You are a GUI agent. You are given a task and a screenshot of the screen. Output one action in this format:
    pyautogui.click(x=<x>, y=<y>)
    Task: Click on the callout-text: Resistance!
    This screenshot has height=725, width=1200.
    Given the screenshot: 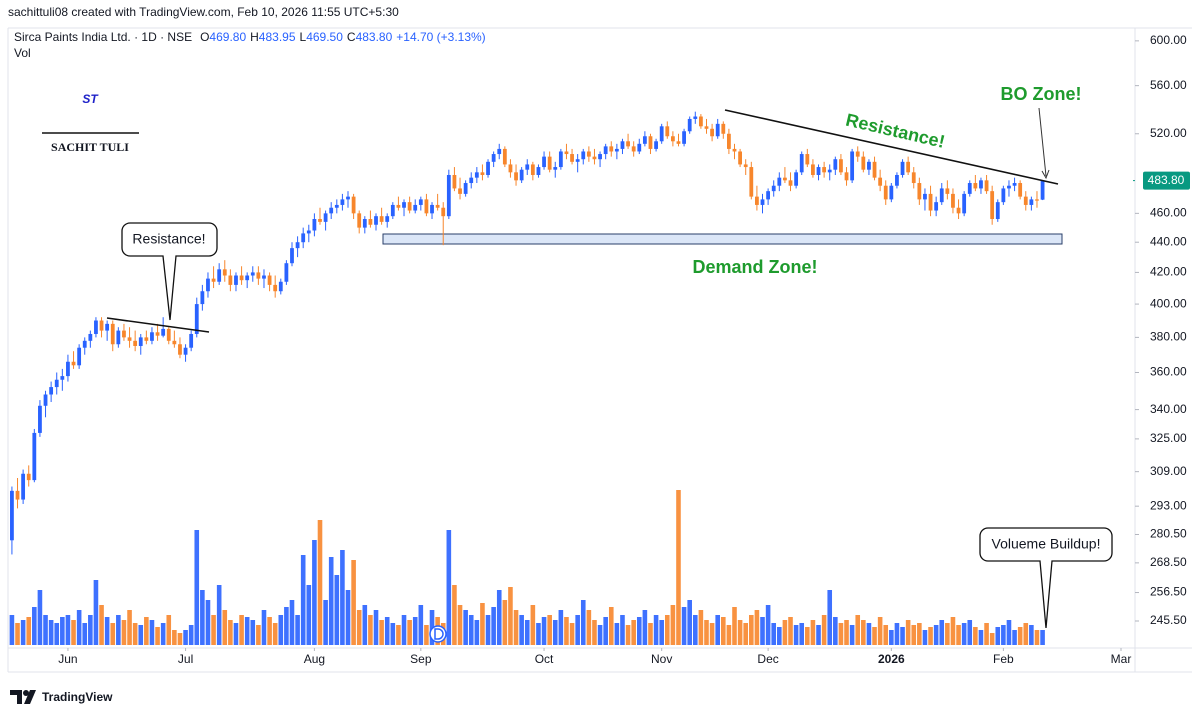 What is the action you would take?
    pyautogui.click(x=168, y=239)
    